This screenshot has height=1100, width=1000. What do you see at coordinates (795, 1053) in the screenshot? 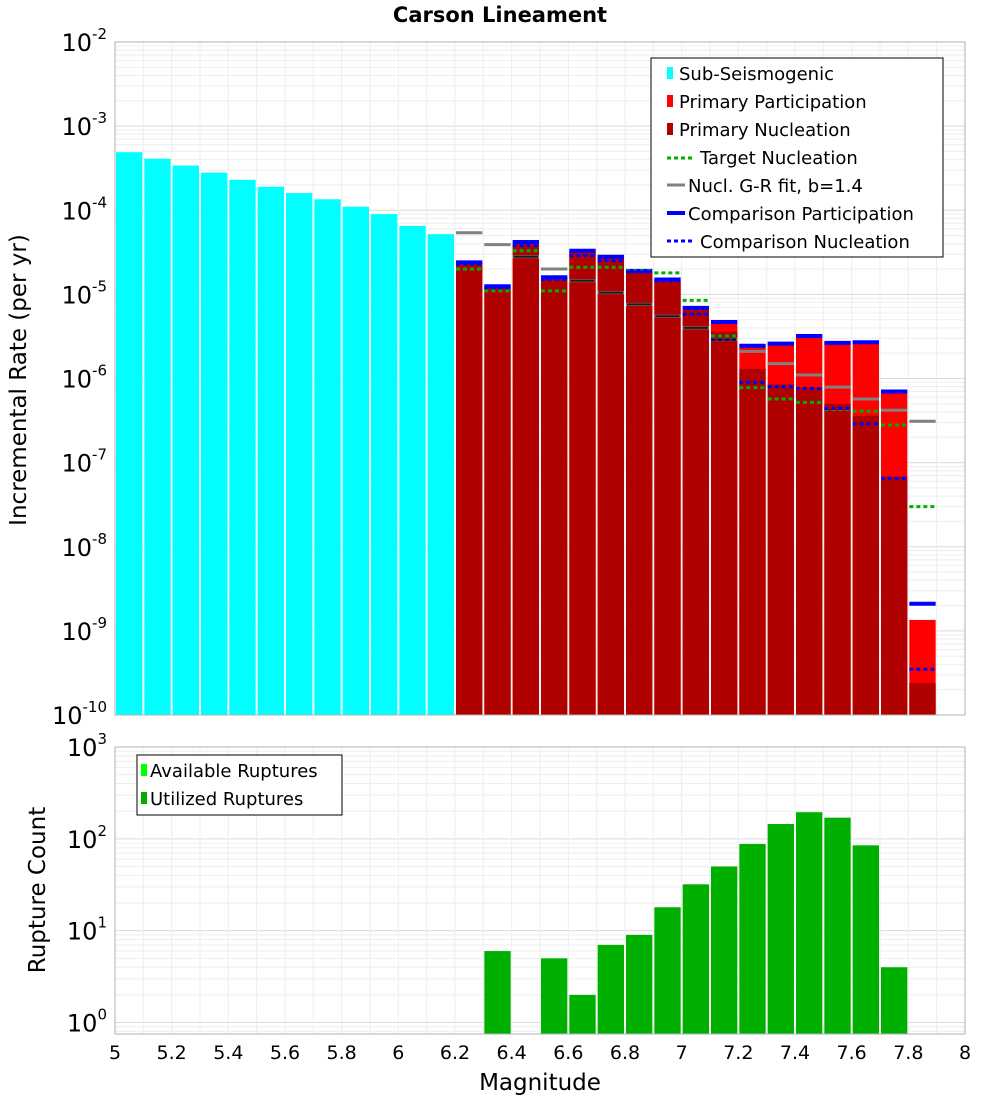
I see `x-tick-label: 7.4` at bounding box center [795, 1053].